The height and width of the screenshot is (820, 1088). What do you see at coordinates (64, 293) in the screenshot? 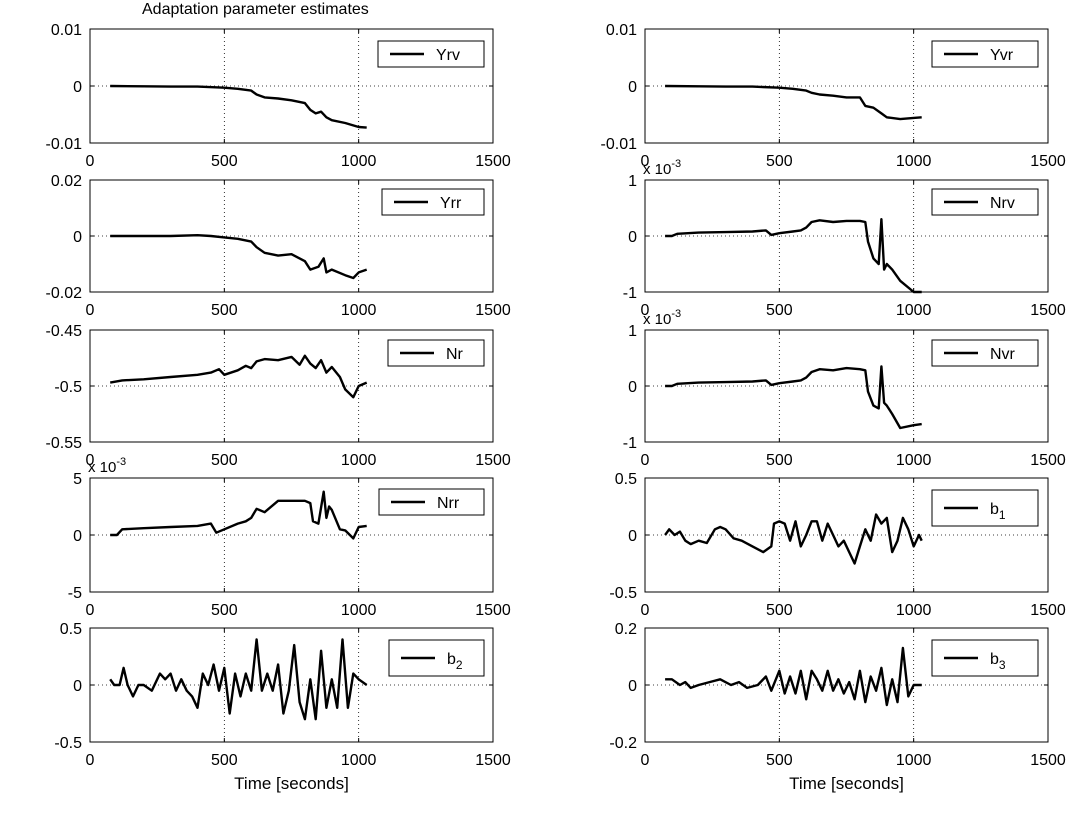
I see `y-tick-label: -0.02` at bounding box center [64, 293].